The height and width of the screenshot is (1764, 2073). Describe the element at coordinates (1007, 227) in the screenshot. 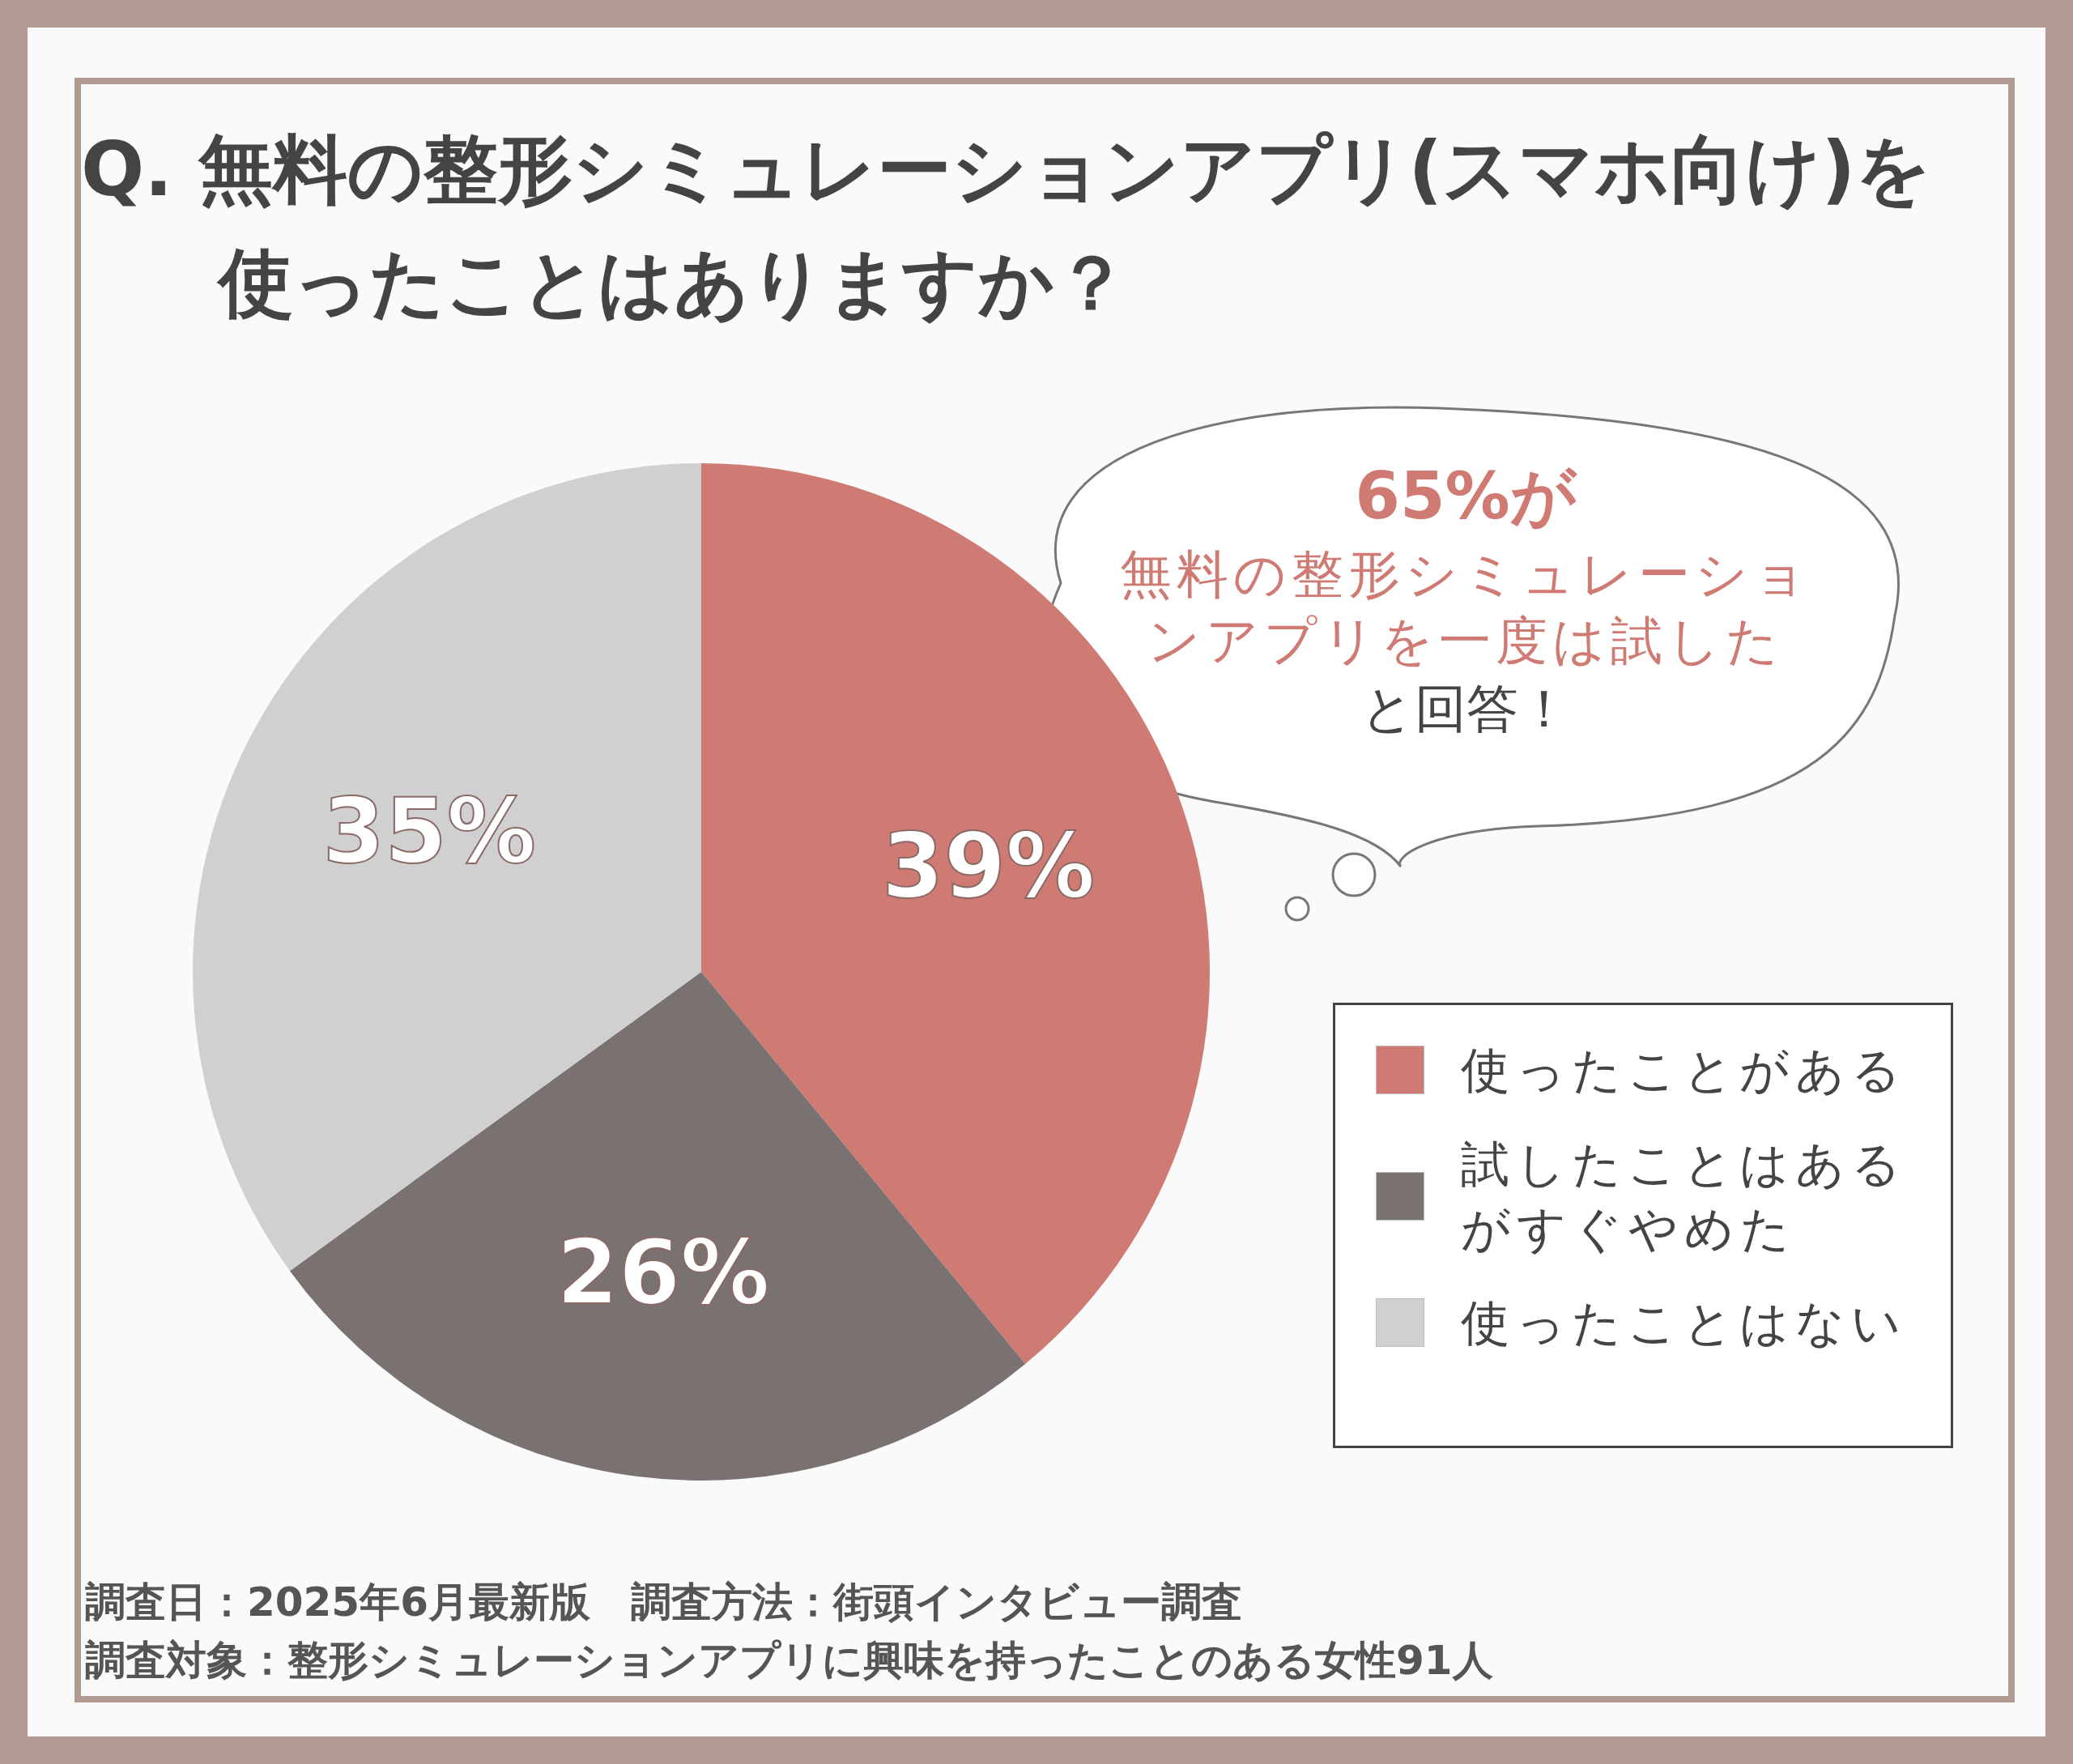

I see `chart-title: Q. 無料の整形シミュレーションアプリ(スマホ向け)を使ったことはありますか？` at that location.